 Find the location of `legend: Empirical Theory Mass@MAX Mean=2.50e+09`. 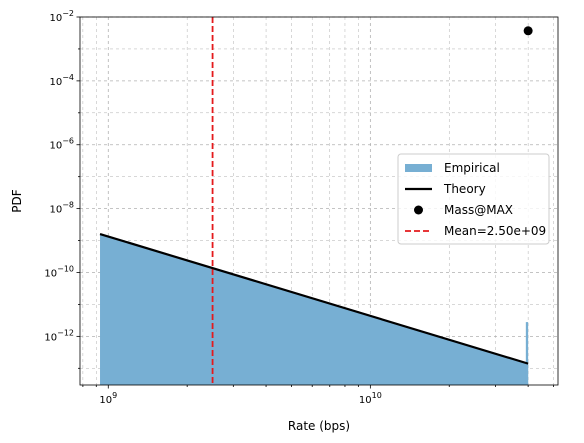

legend: Empirical Theory Mass@MAX Mean=2.50e+09 is located at coordinates (473, 199).